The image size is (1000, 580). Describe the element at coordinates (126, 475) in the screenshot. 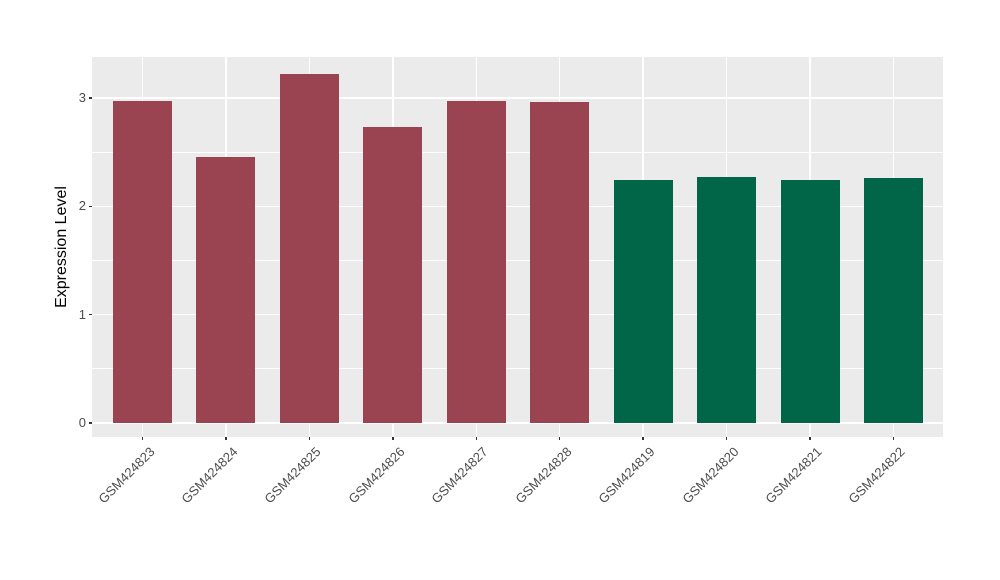

I see `x-tick-label: GSM424823` at that location.